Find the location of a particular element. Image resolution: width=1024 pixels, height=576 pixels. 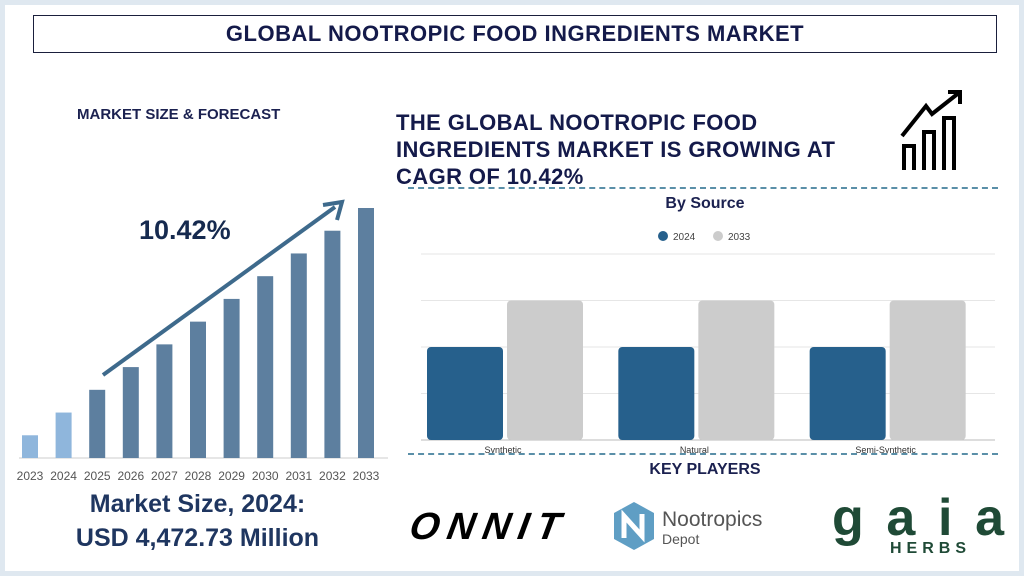

bar-semi-synthetic-2024 is located at coordinates (847, 393).